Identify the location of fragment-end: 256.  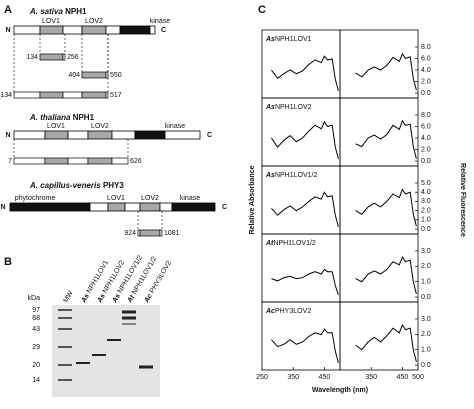
(73, 57).